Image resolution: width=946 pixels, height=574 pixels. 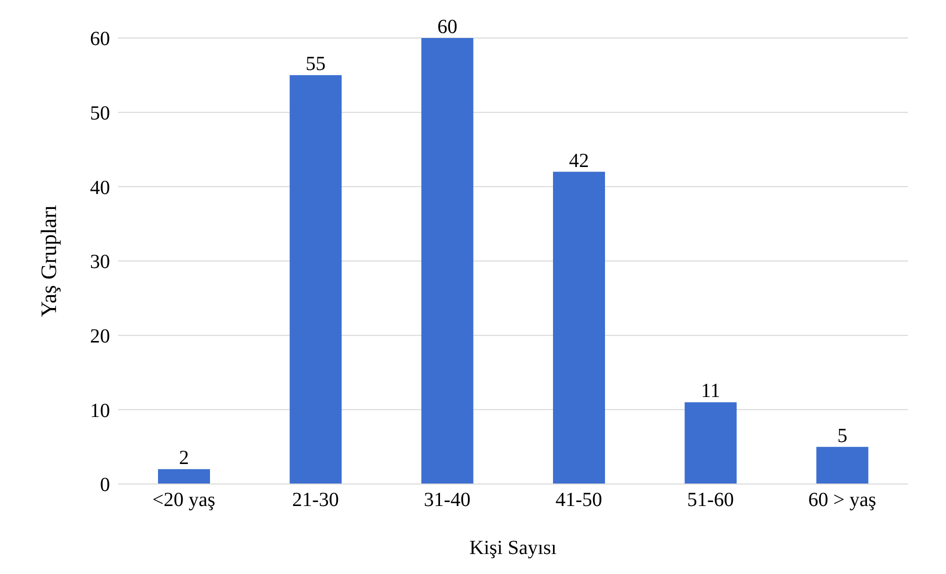 What do you see at coordinates (579, 161) in the screenshot?
I see `data-label: 42` at bounding box center [579, 161].